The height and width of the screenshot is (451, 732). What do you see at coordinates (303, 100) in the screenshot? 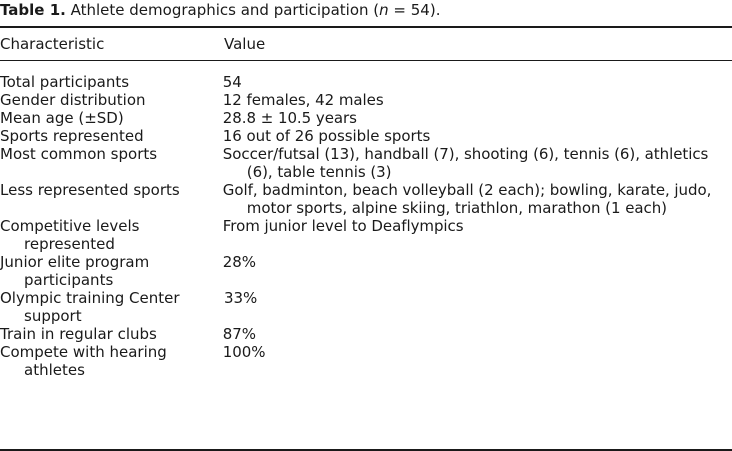
I see `value-cell: 12 females, 42 males` at bounding box center [303, 100].